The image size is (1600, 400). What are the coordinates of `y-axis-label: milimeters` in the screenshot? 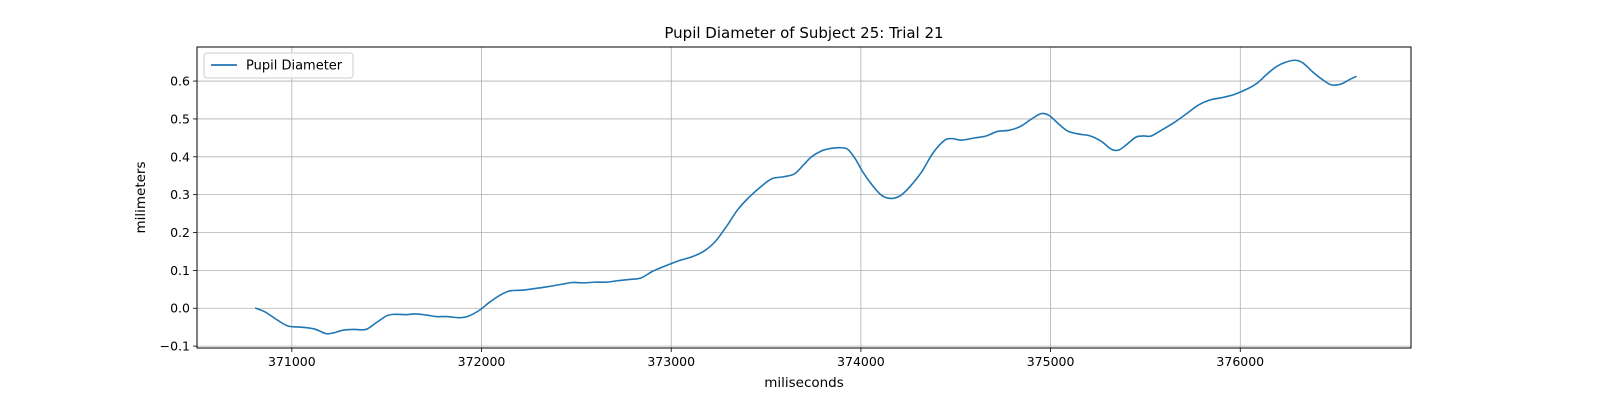 It's located at (141, 197).